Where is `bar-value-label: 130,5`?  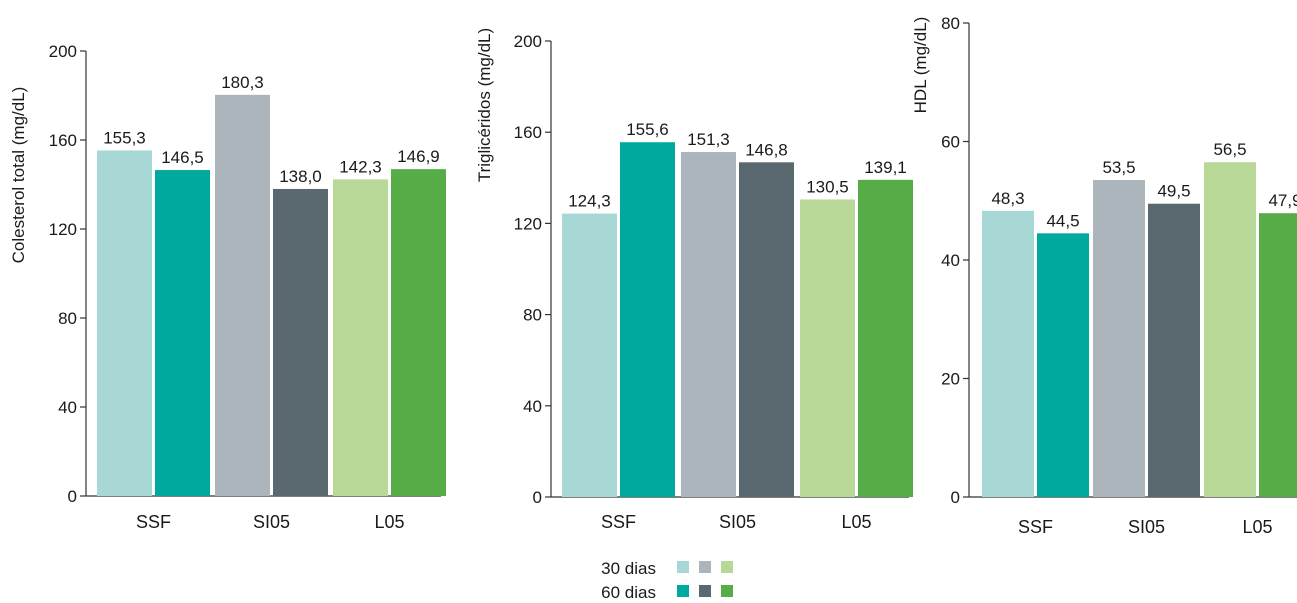 bar-value-label: 130,5 is located at coordinates (827, 186).